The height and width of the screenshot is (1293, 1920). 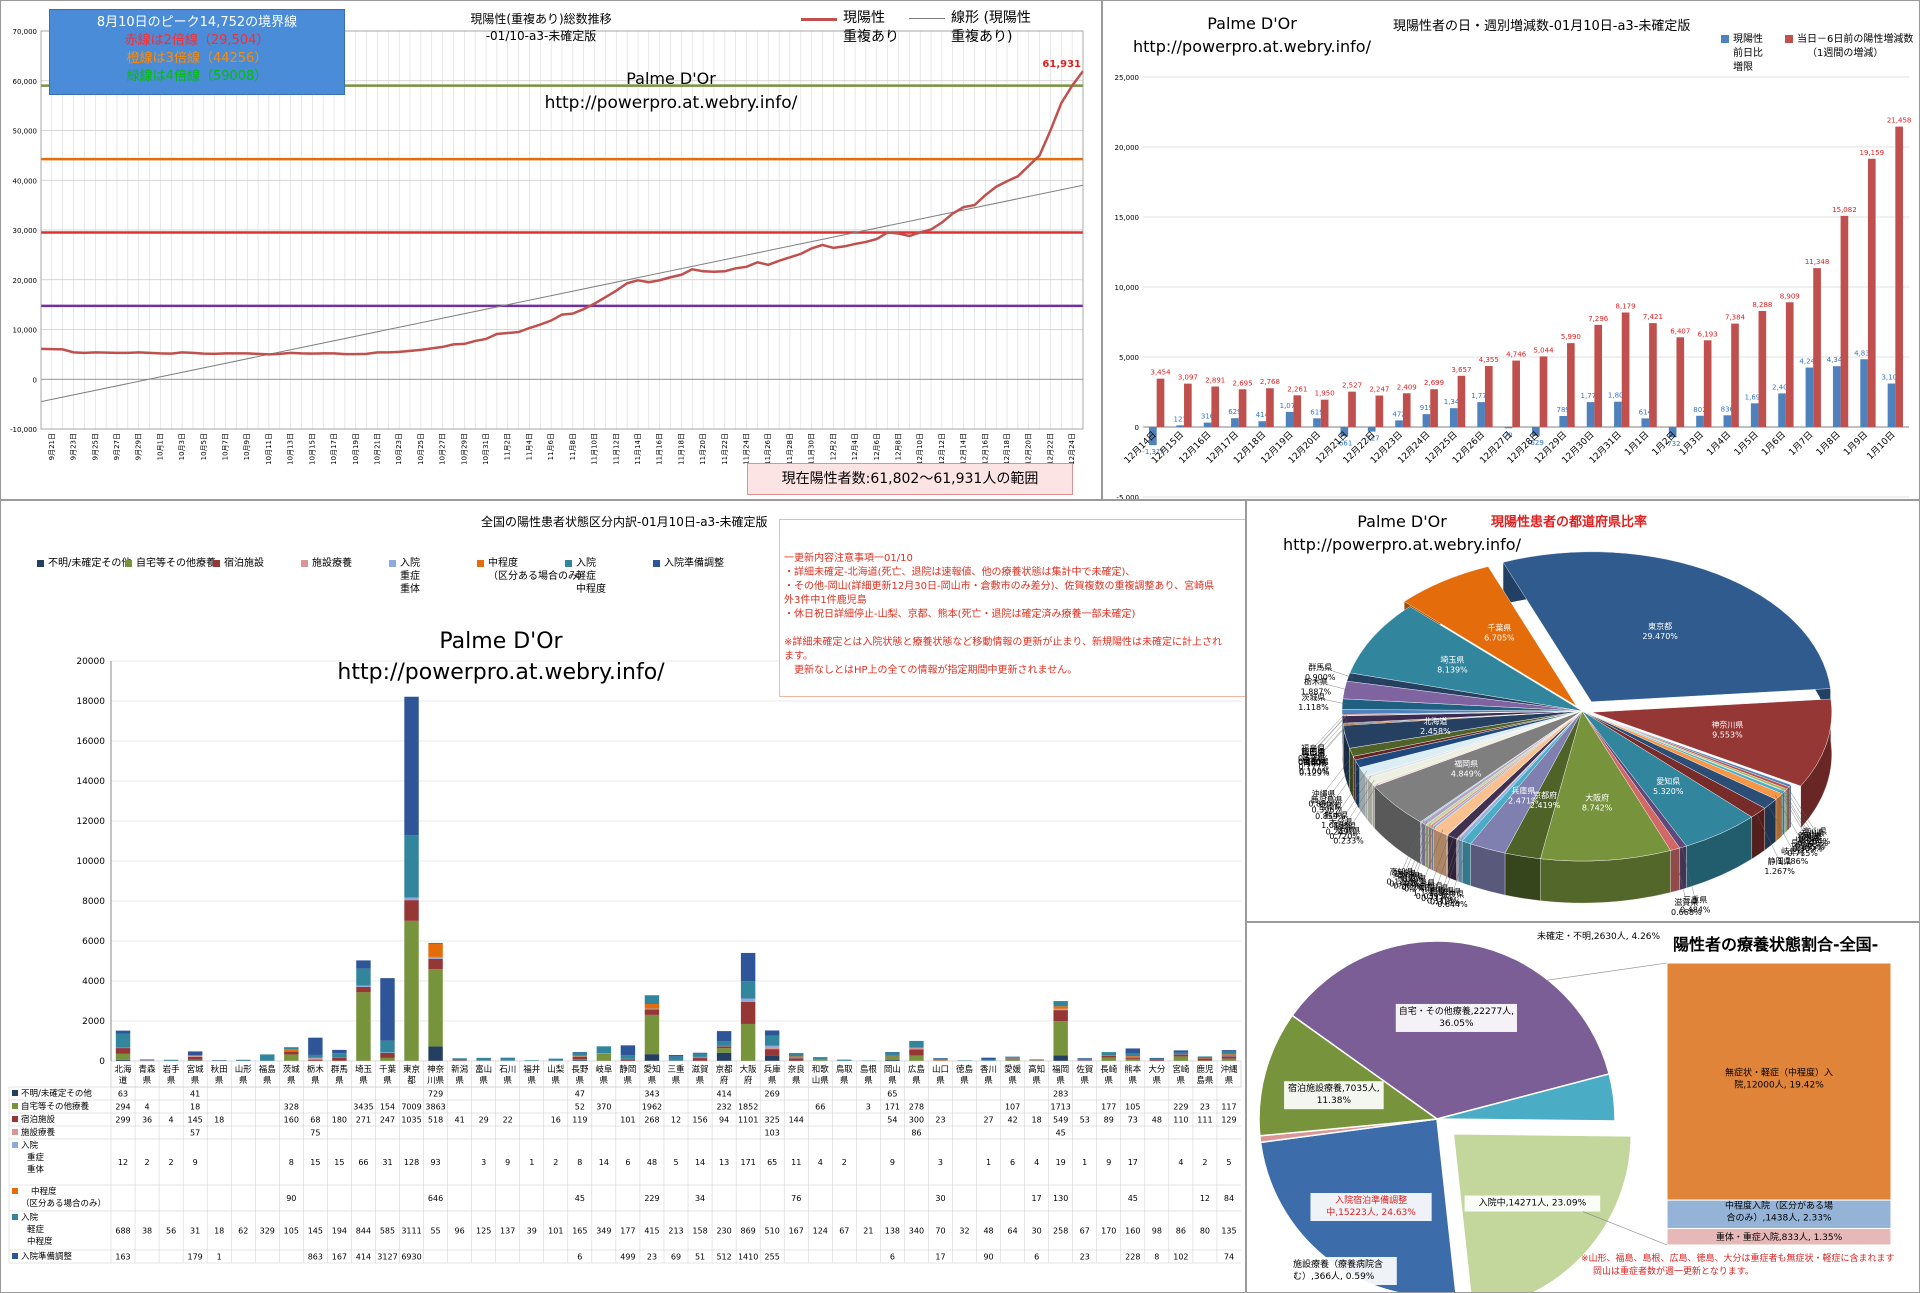 What do you see at coordinates (1837, 360) in the screenshot?
I see `bar-data-label: 4,342` at bounding box center [1837, 360].